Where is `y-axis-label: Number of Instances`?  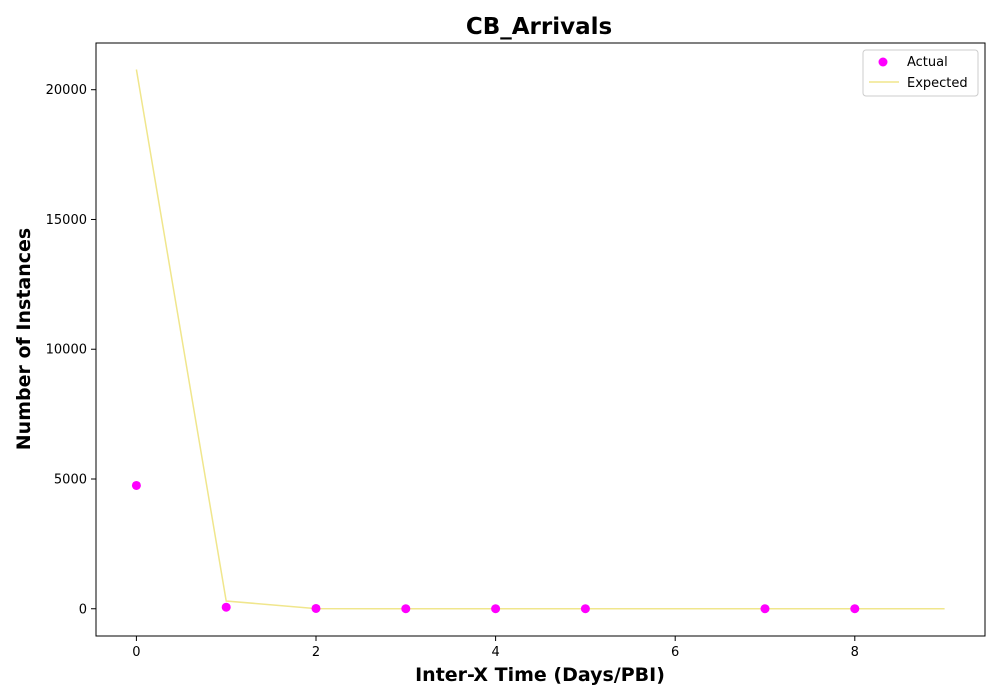 y-axis-label: Number of Instances is located at coordinates (24, 339).